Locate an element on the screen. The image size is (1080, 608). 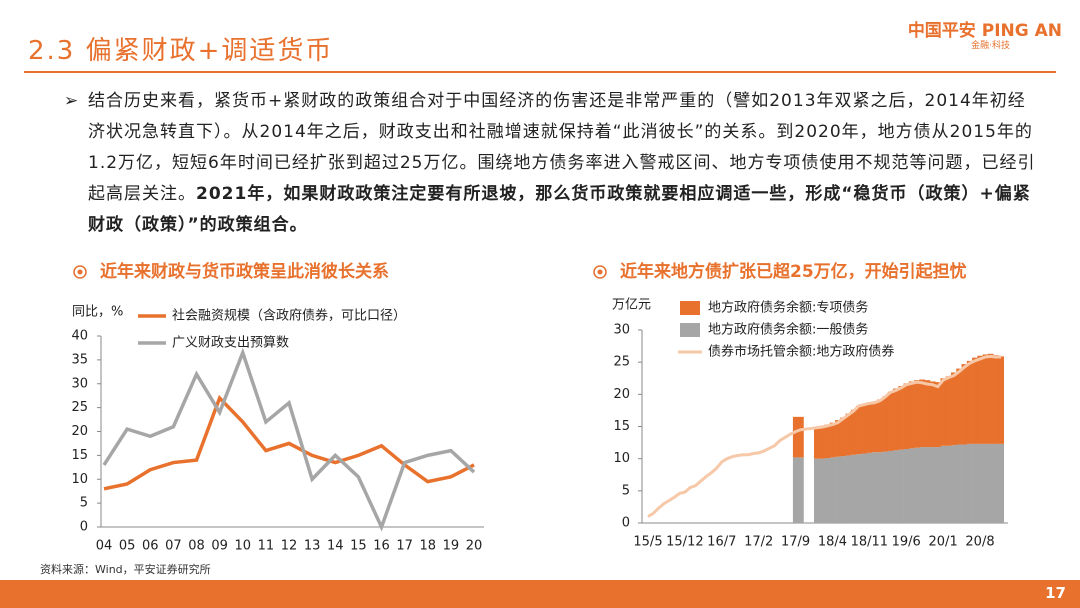
x-tick-label: 04 is located at coordinates (104, 546).